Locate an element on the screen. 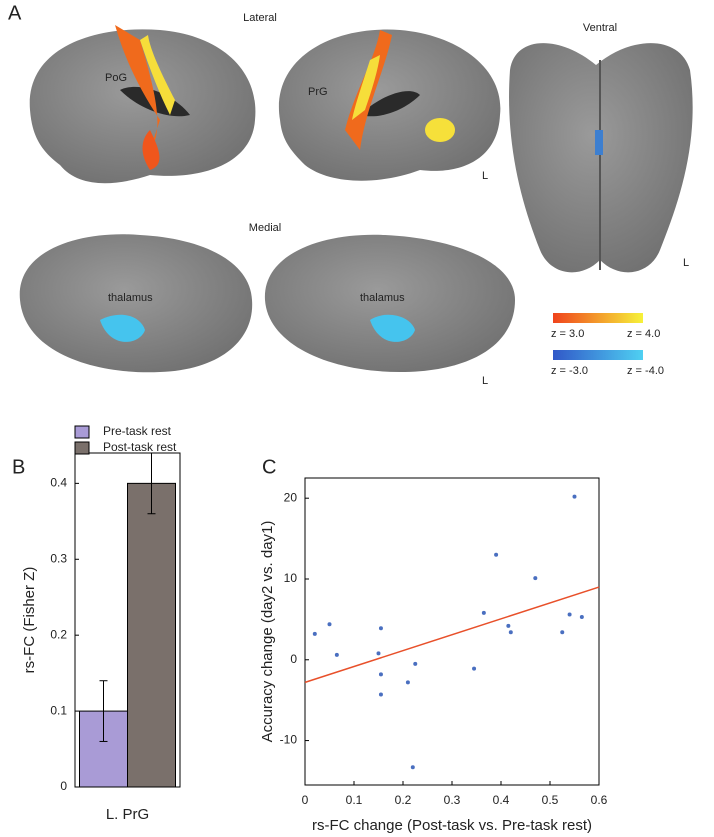 This screenshot has height=837, width=714. colorbar-label: z = -3.0 is located at coordinates (569, 371).